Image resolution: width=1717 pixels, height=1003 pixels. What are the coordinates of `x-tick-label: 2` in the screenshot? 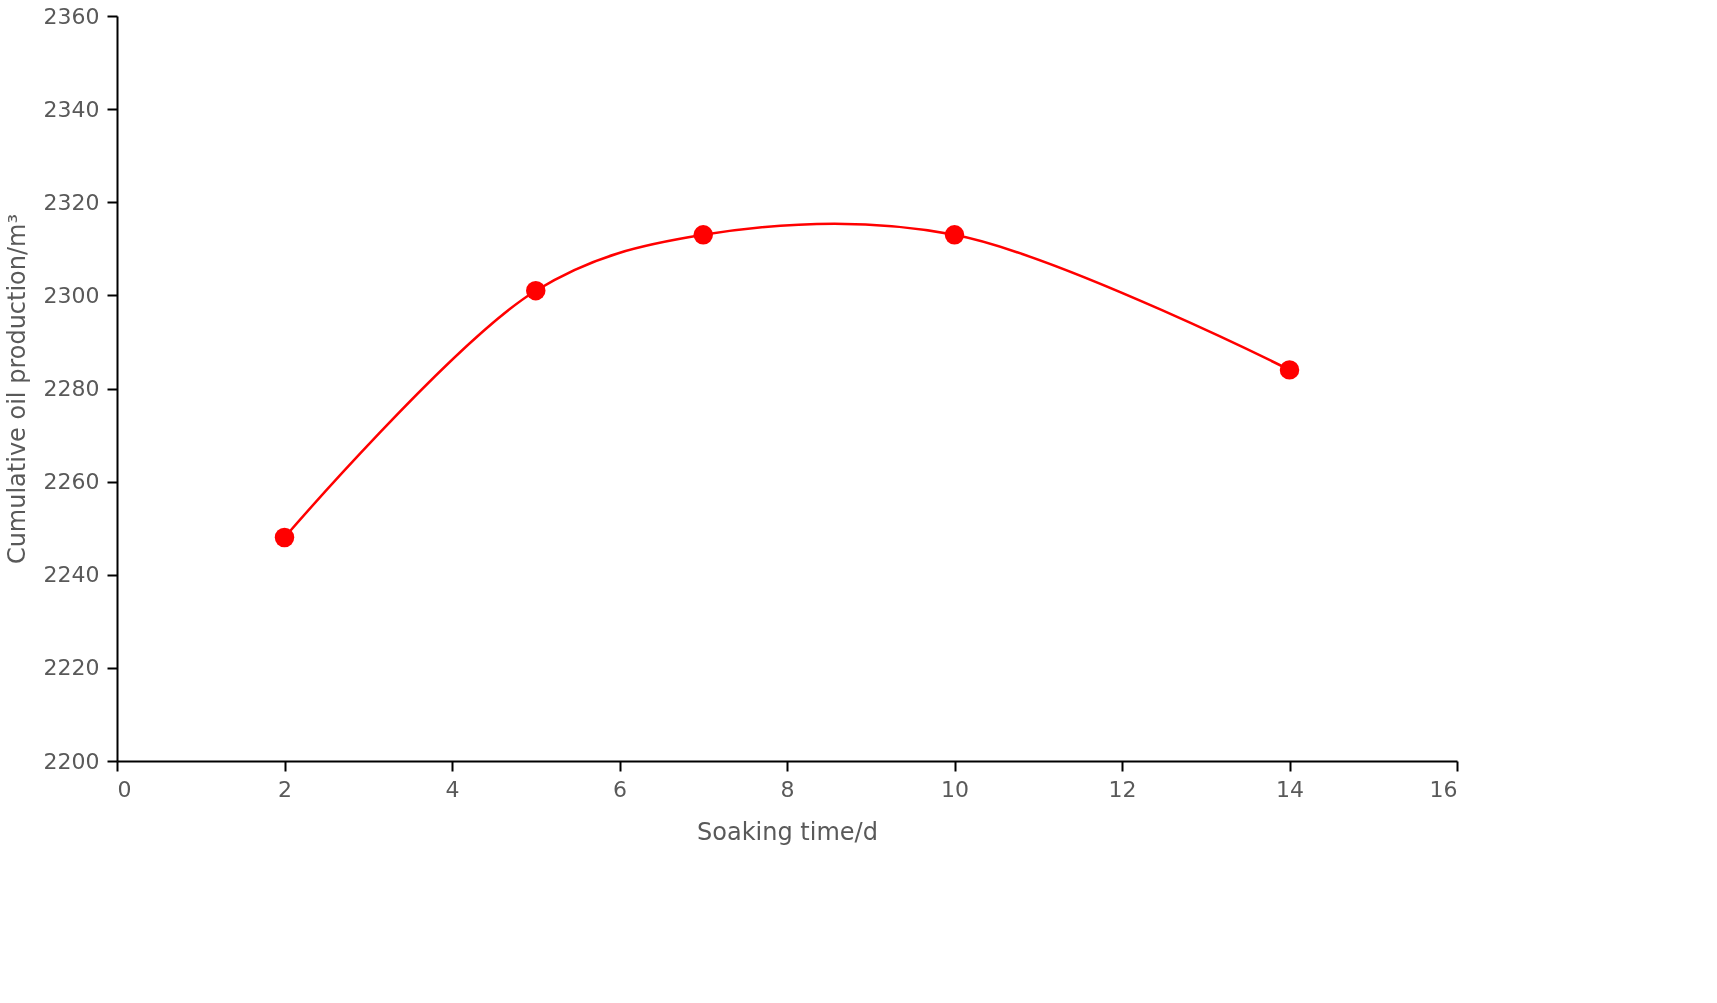 It's located at (285, 789).